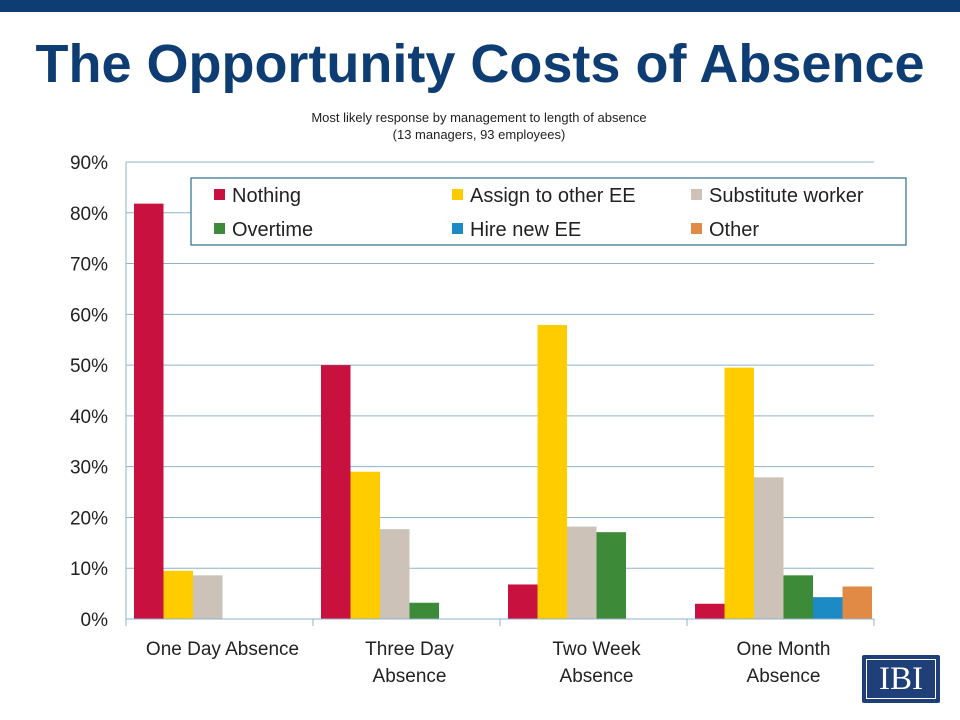 This screenshot has height=720, width=960. Describe the element at coordinates (734, 230) in the screenshot. I see `legend-label: Other` at that location.